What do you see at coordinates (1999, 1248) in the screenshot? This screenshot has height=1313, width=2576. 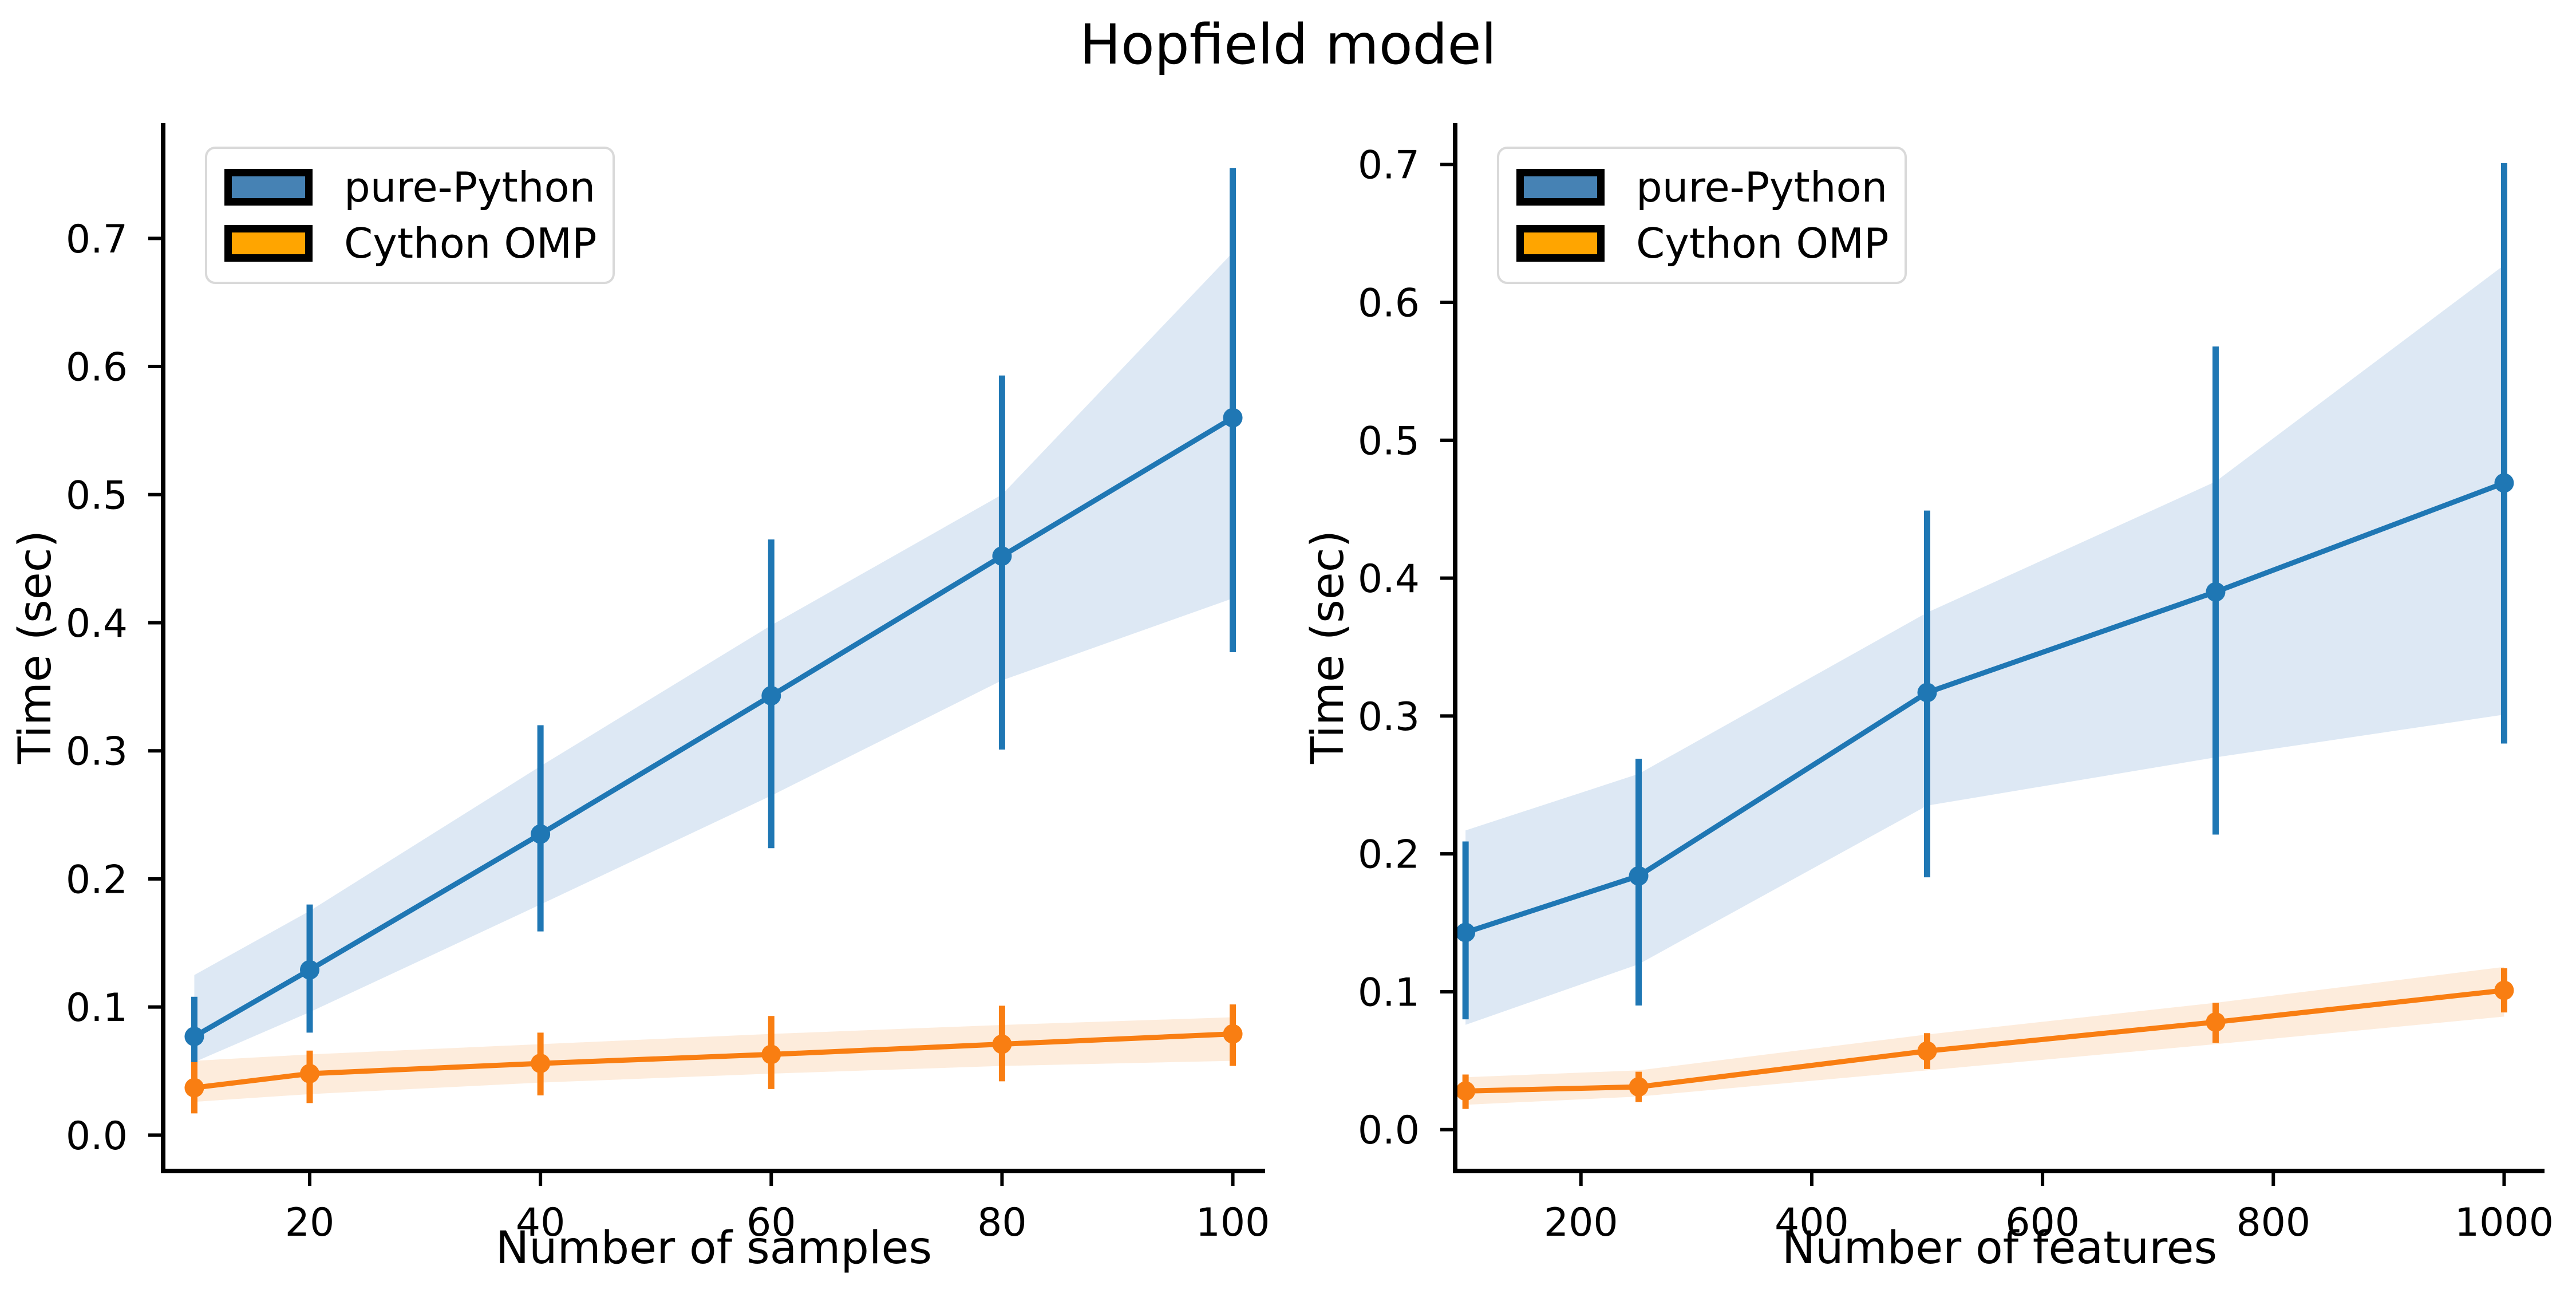 I see `x-axis-label-features: Number of features` at bounding box center [1999, 1248].